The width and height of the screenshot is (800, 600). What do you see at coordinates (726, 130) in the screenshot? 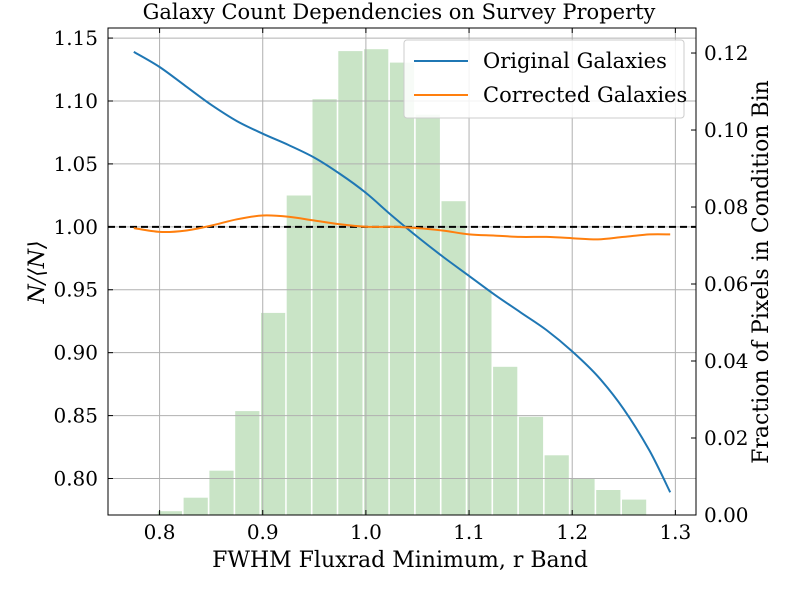
I see `y2-tick-label: 0.10` at bounding box center [726, 130].